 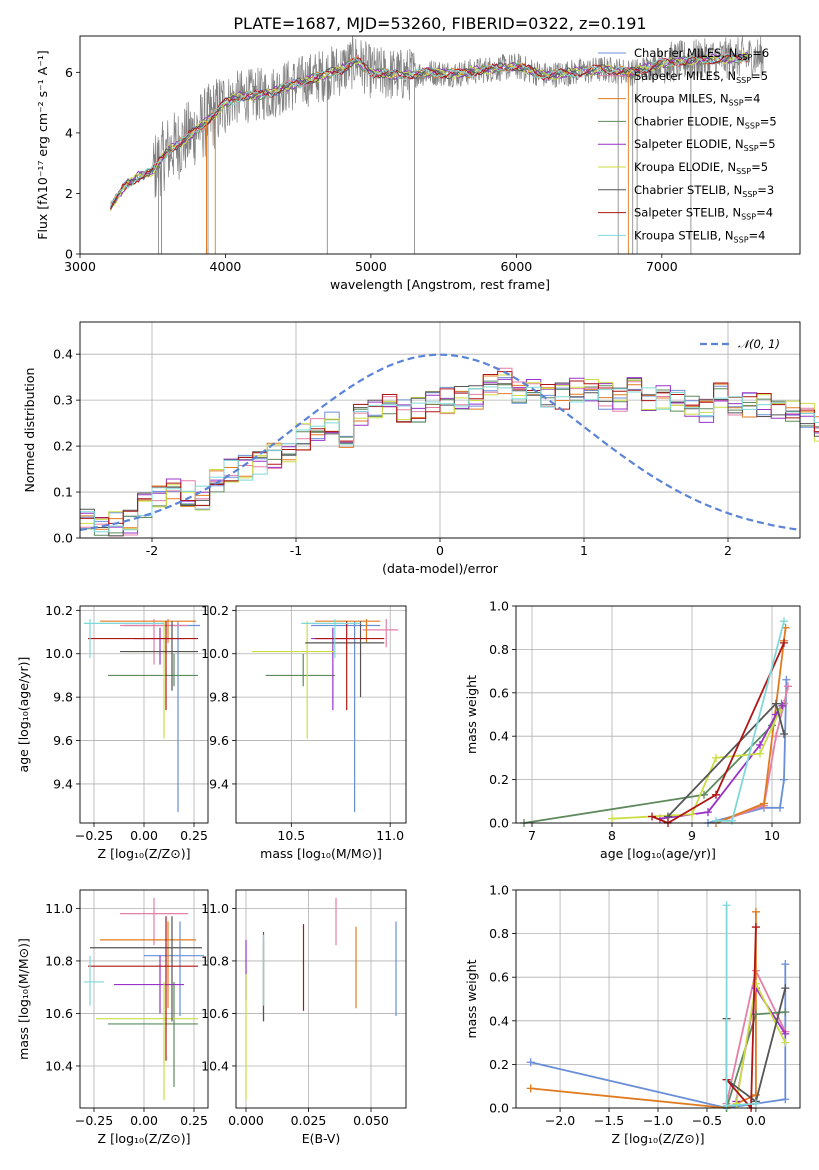 What do you see at coordinates (728, 550) in the screenshot?
I see `residuals-xtick-label: 2` at bounding box center [728, 550].